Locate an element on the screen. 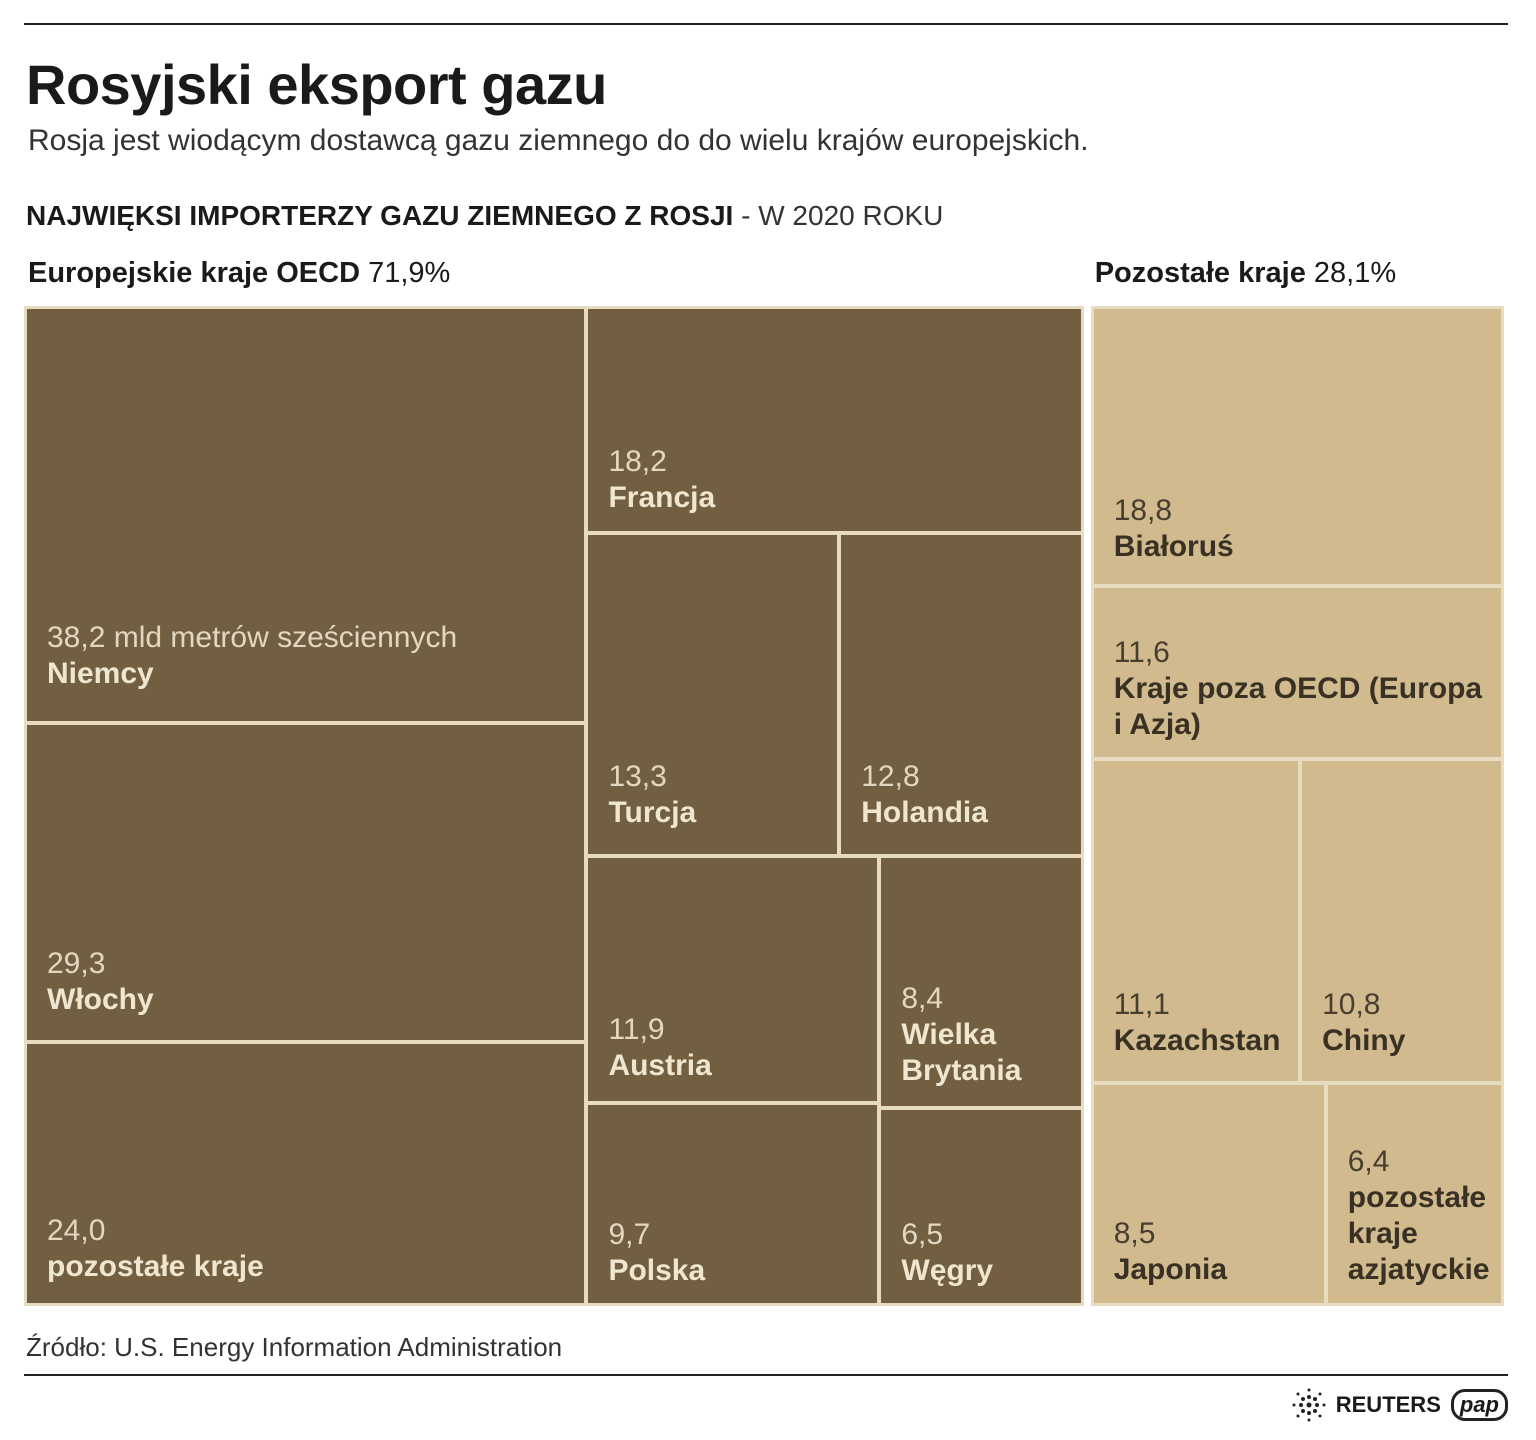 This screenshot has width=1536, height=1440. value-label: 13,3 is located at coordinates (637, 777).